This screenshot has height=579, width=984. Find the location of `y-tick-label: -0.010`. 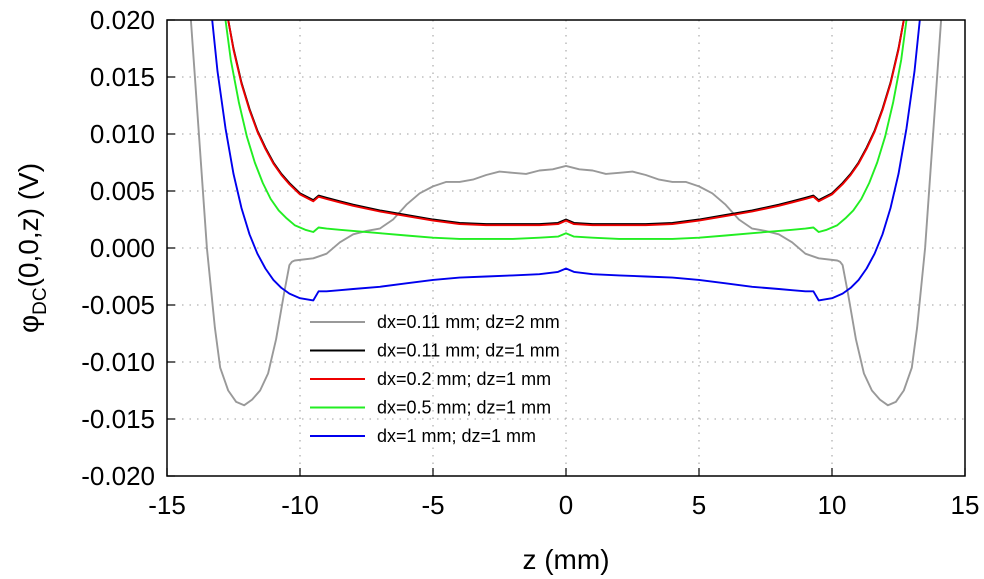

y-tick-label: -0.010 is located at coordinates (118, 362).